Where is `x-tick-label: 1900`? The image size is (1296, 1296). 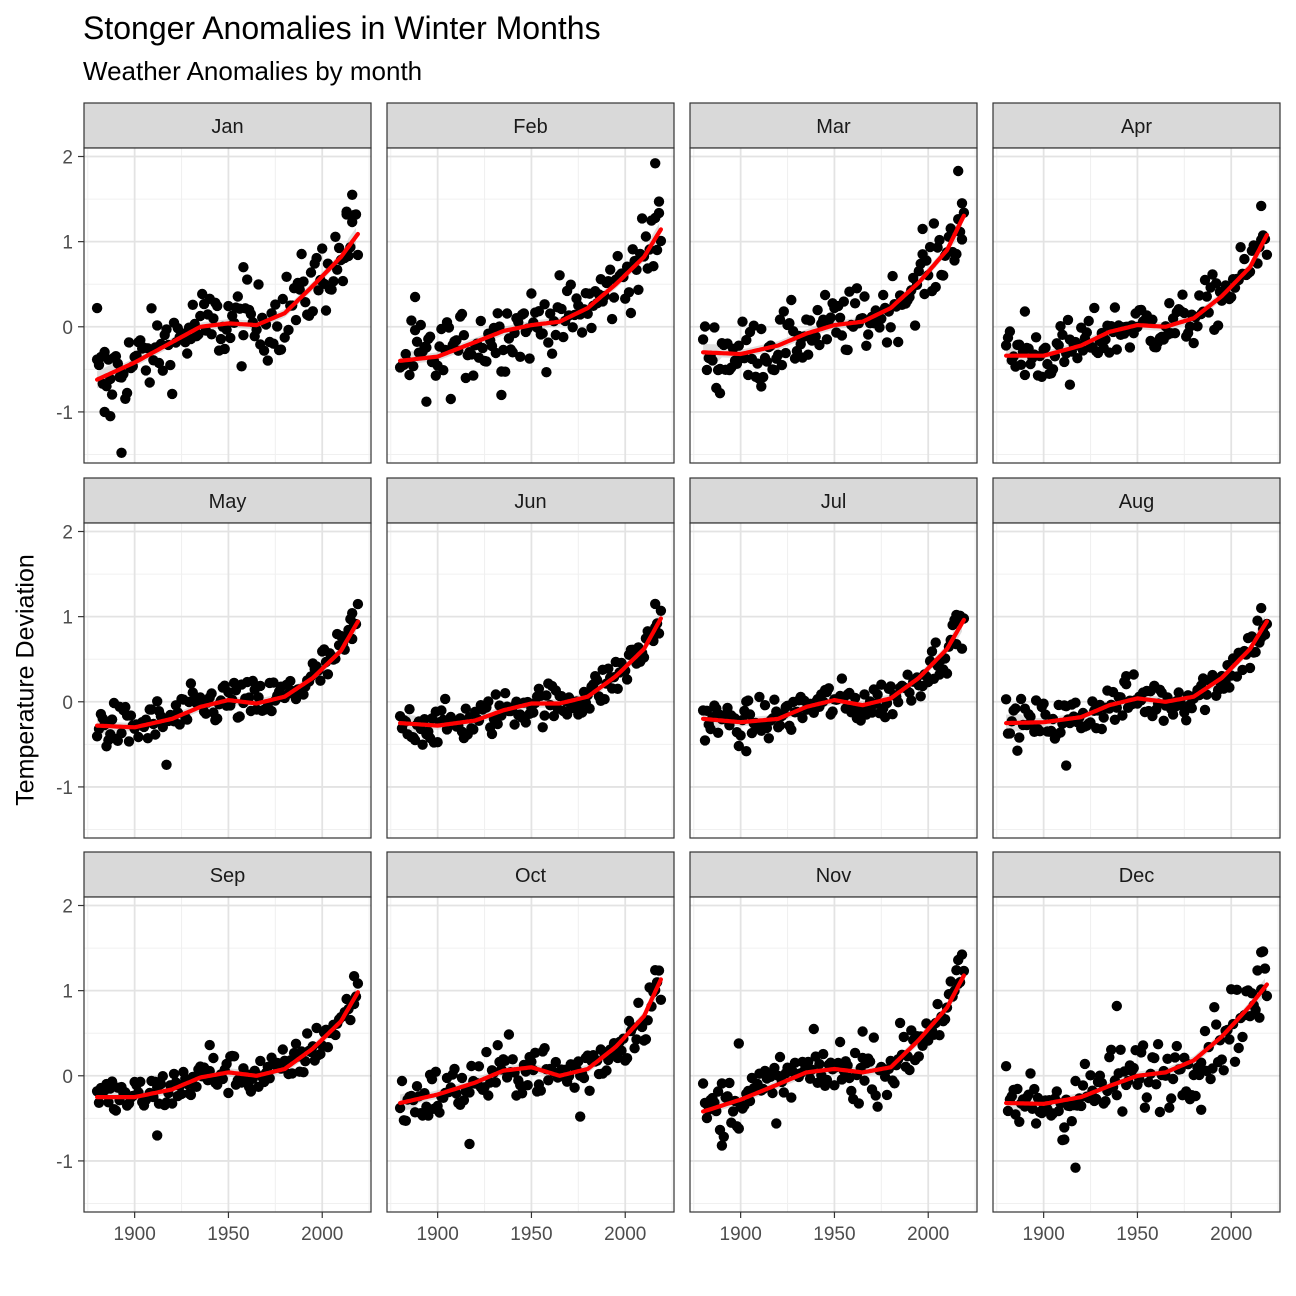
x-tick-label: 1900 is located at coordinates (135, 1234).